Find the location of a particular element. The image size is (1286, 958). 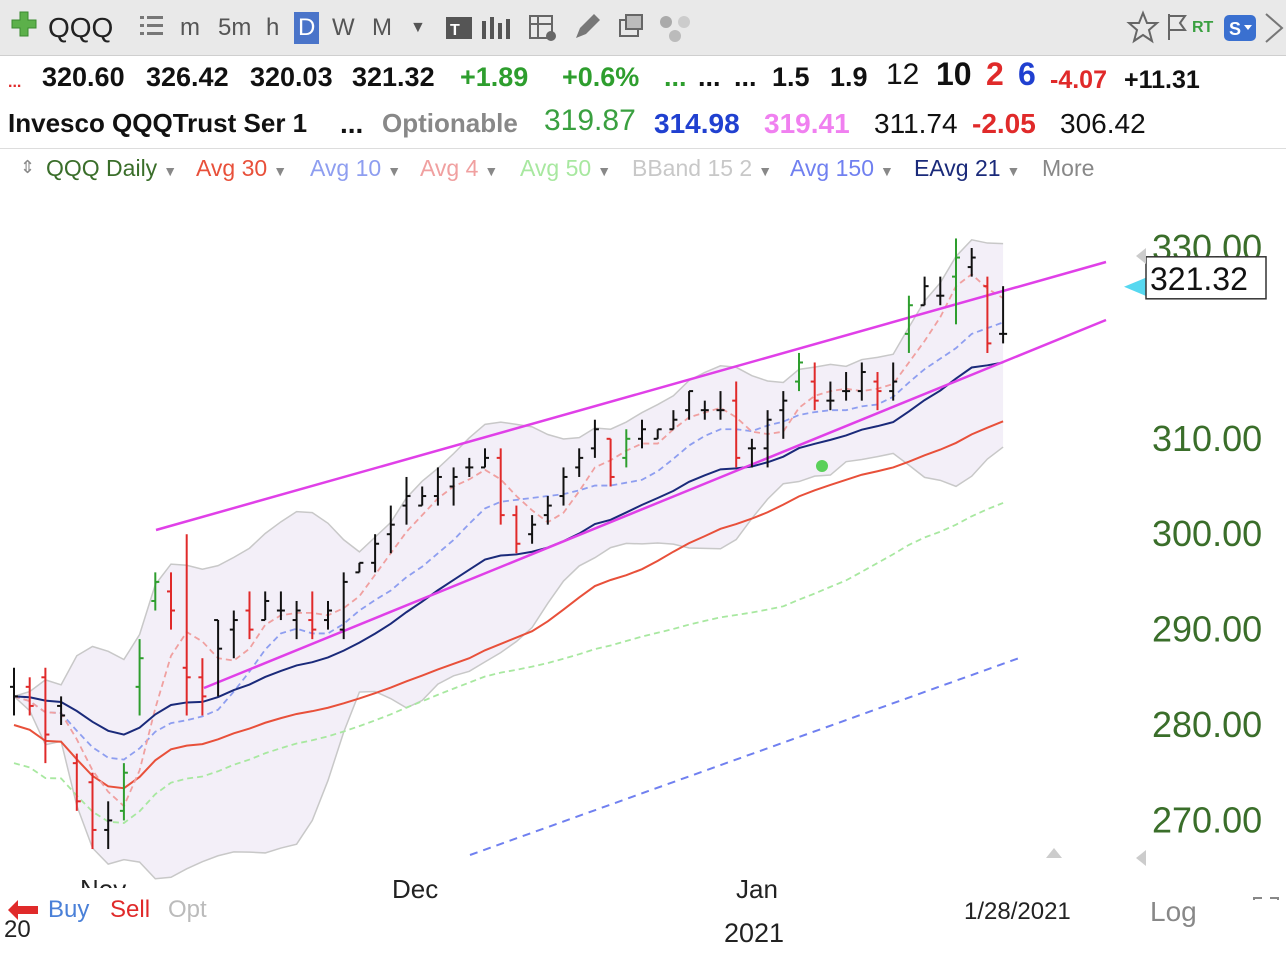

plus-icon is located at coordinates (24, 30).